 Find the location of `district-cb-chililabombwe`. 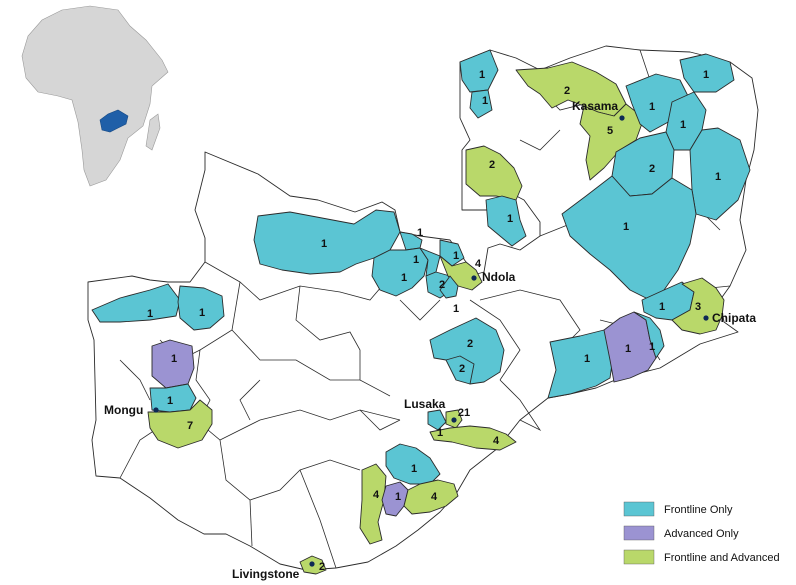

district-cb-chililabombwe is located at coordinates (411, 241).